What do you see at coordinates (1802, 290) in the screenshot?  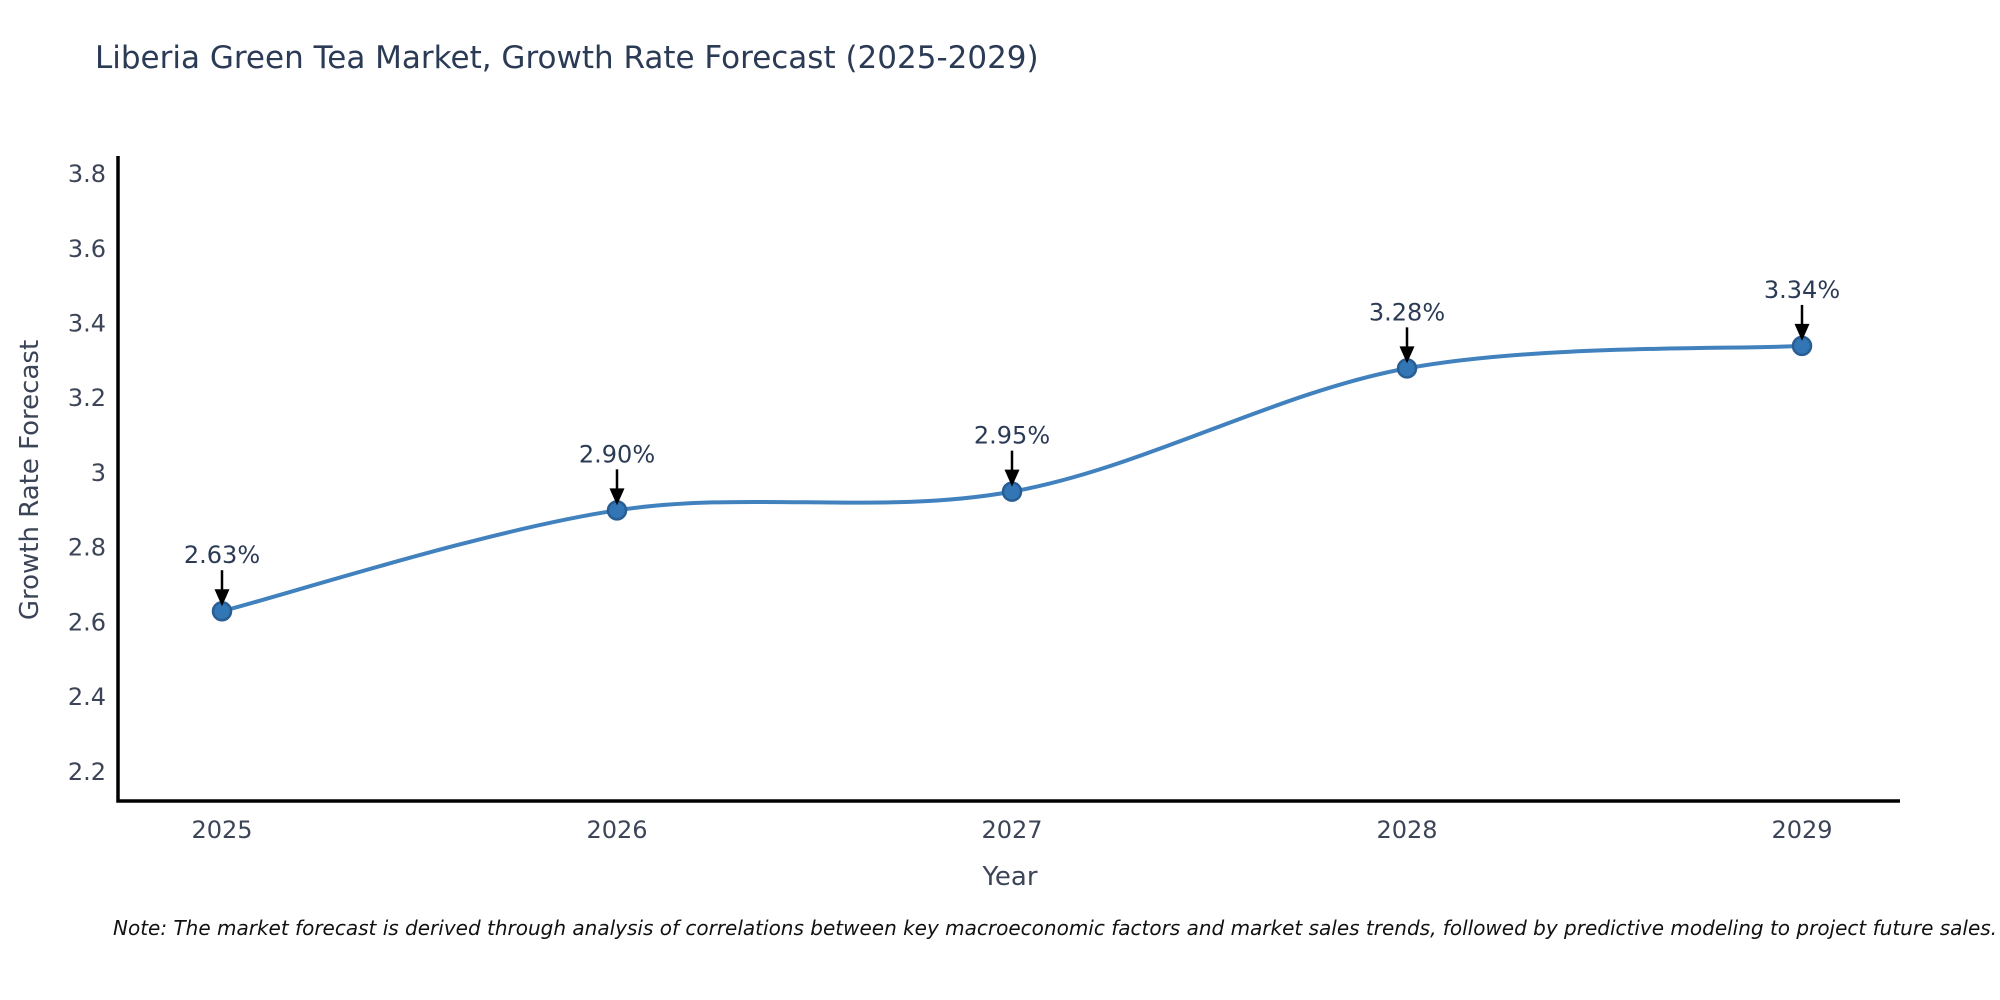 I see `data-point-value-label: 3.34%` at bounding box center [1802, 290].